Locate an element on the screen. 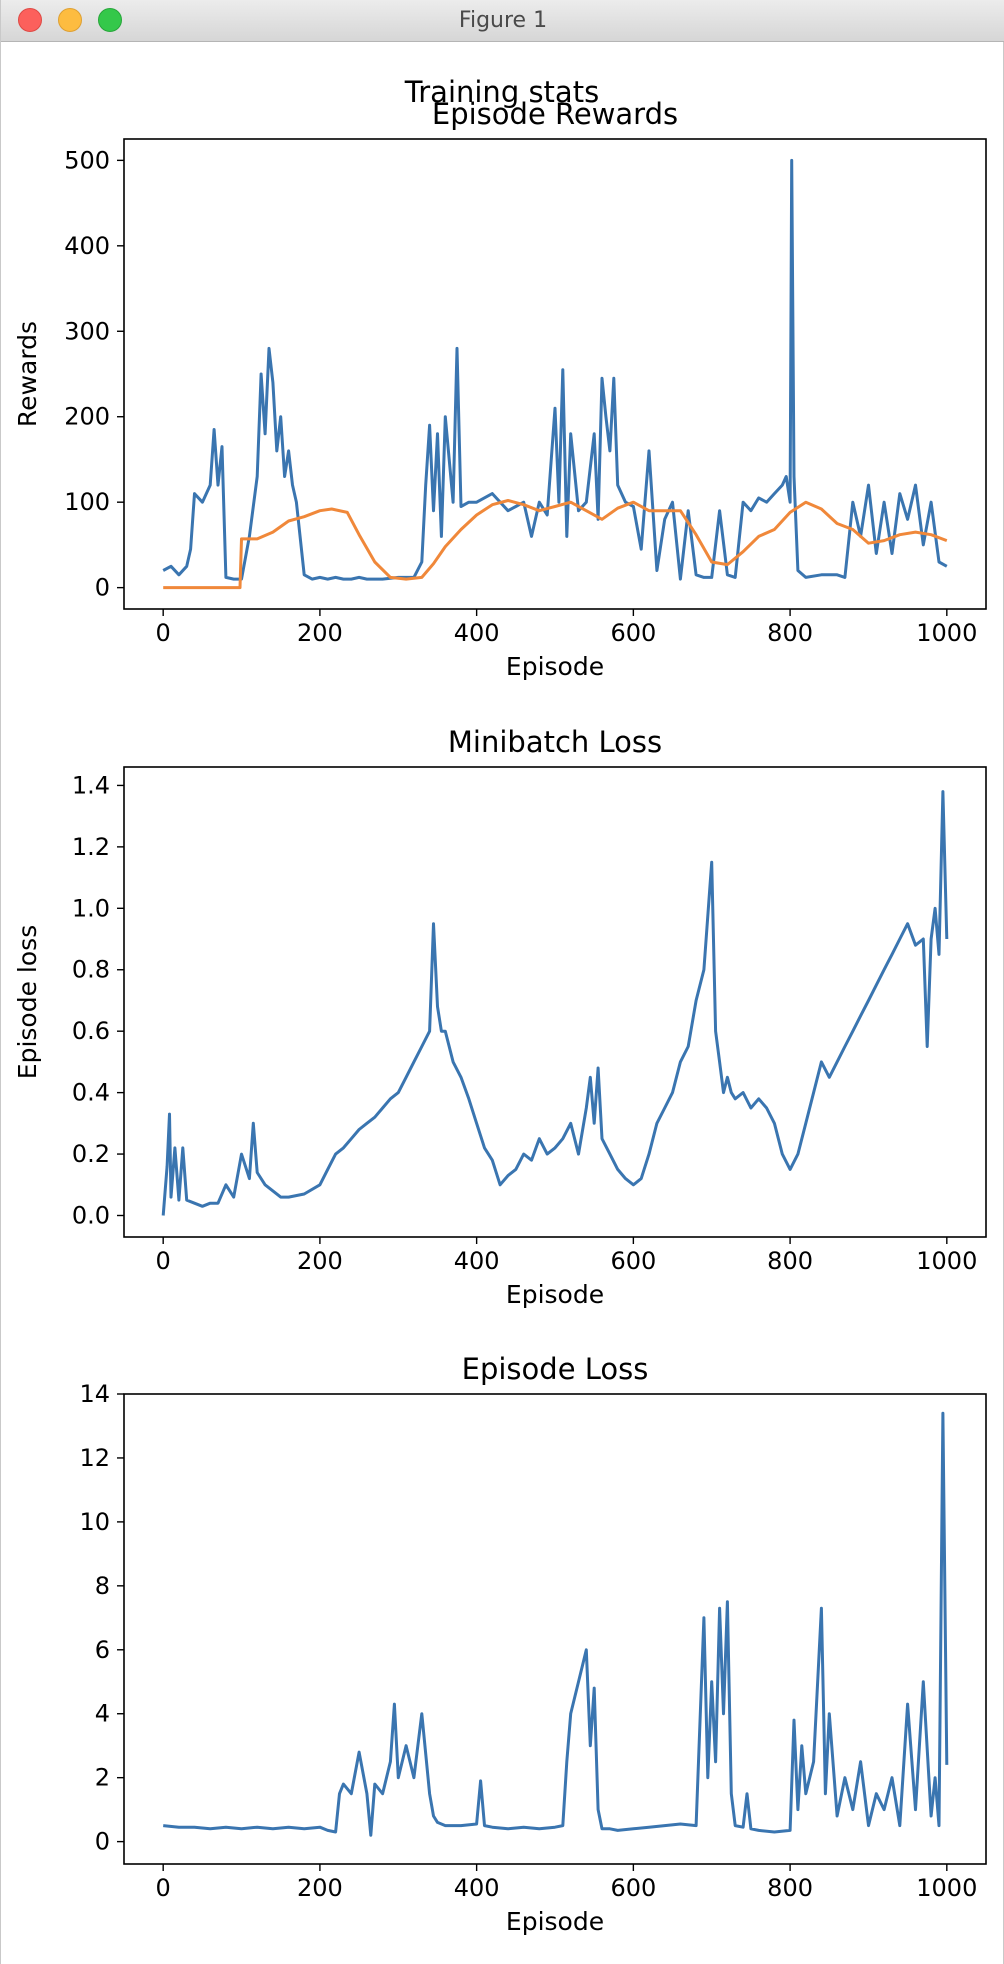 This screenshot has width=1004, height=1964. y-axis-label: Rewards is located at coordinates (27, 374).